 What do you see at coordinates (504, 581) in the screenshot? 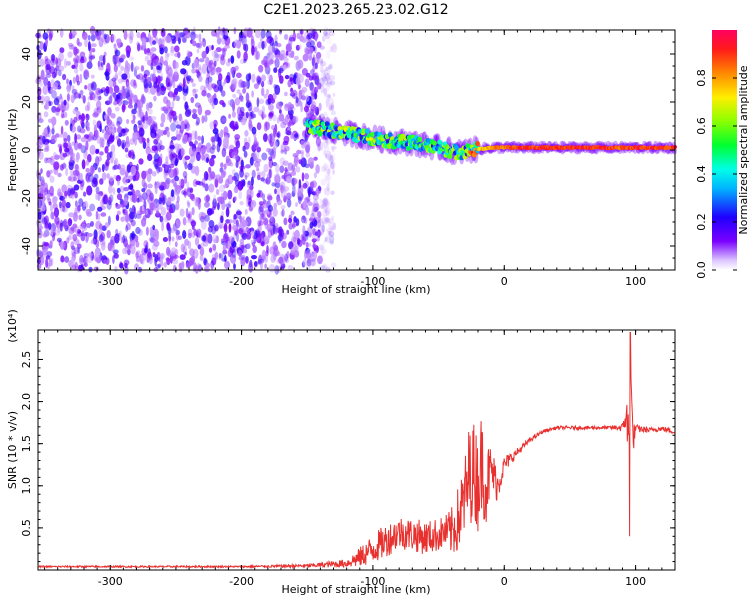
I see `x-tick-label: 0` at bounding box center [504, 581].